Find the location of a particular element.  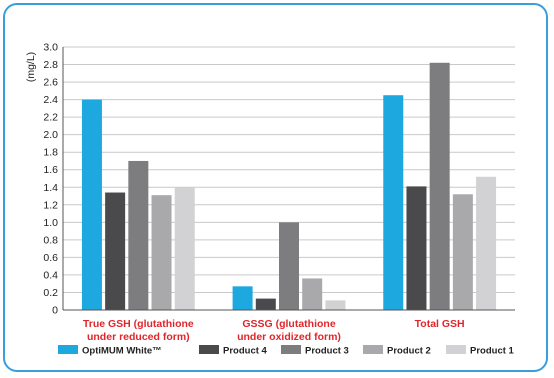

y-tick-label: 1.4 is located at coordinates (50, 188).